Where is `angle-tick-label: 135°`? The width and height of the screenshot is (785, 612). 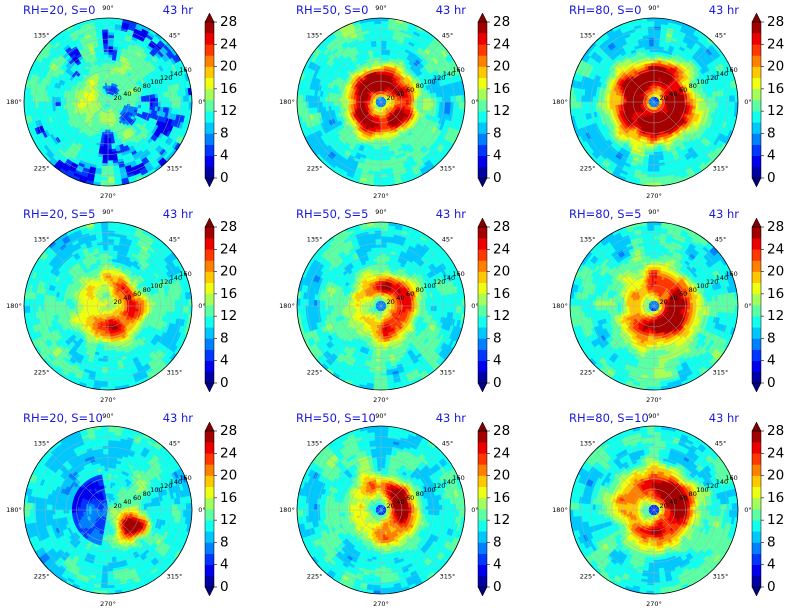
angle-tick-label: 135° is located at coordinates (315, 36).